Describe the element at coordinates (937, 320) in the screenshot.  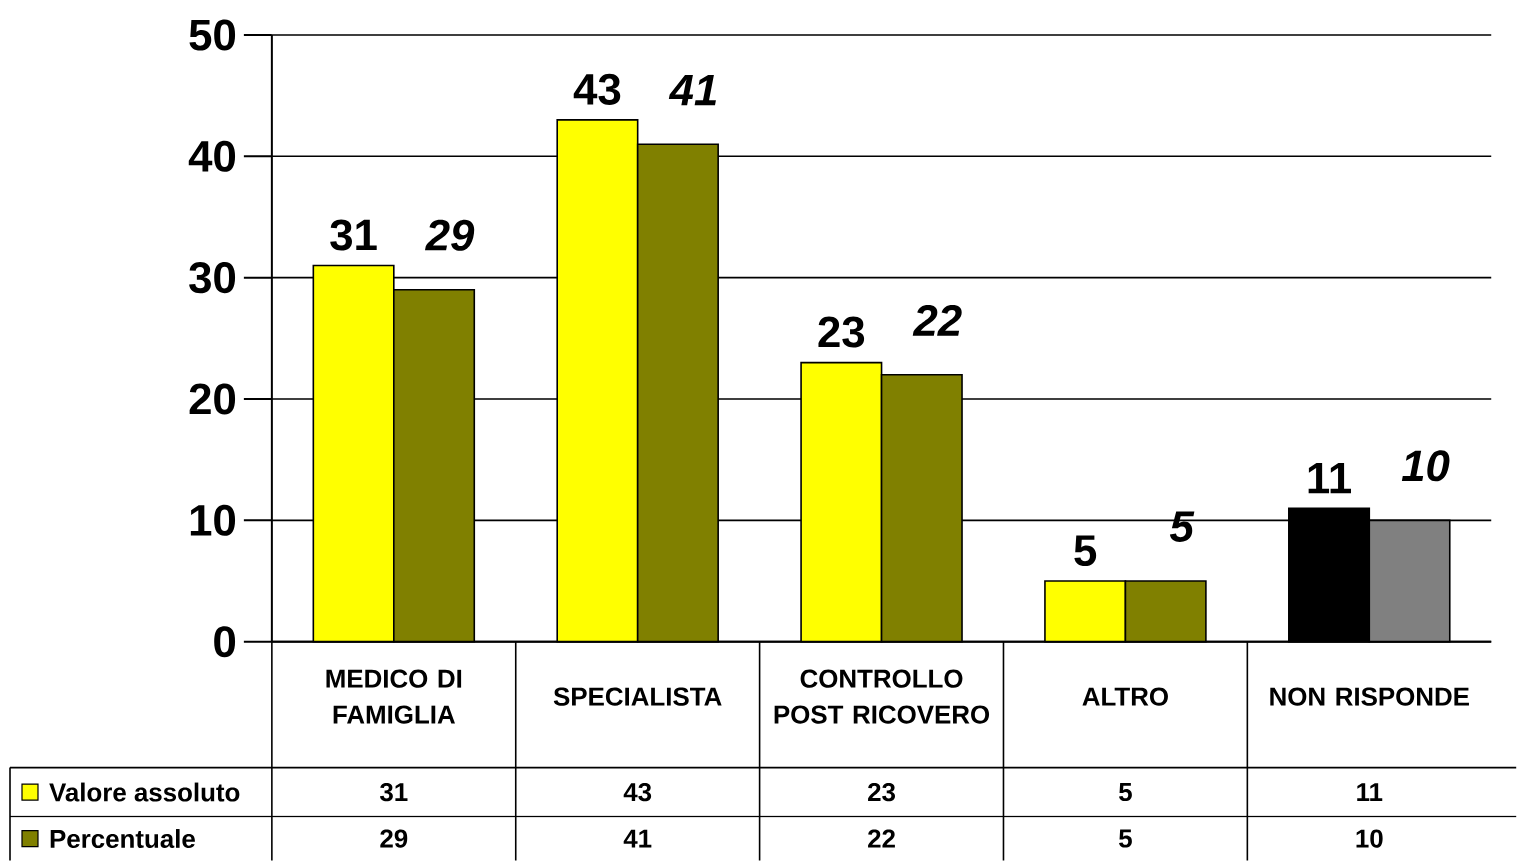
I see `text: 22` at that location.